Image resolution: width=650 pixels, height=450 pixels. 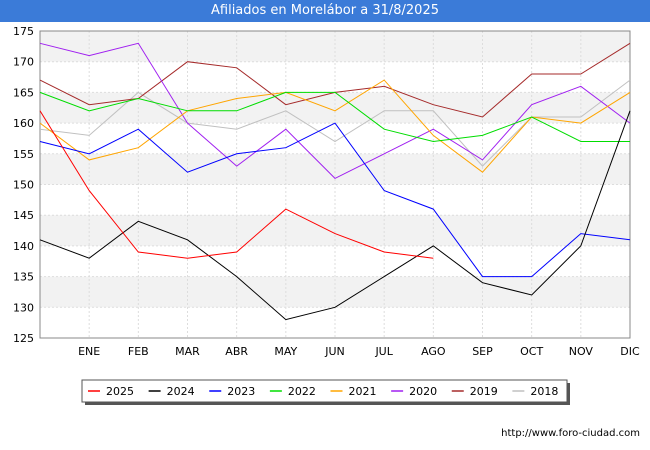 I want to click on y-tick-label: 160, so click(x=23, y=123).